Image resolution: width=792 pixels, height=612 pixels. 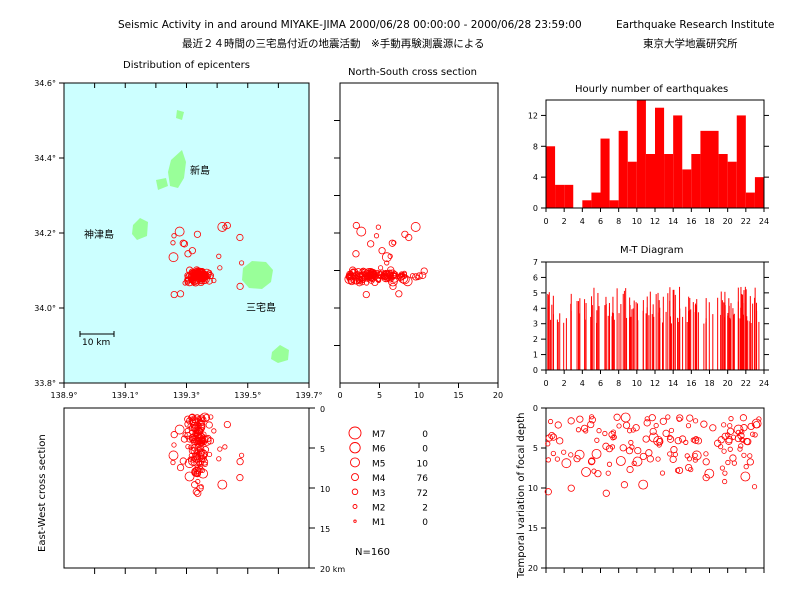 What do you see at coordinates (651, 89) in the screenshot?
I see `hourly-title: Hourly number of earthquakes` at bounding box center [651, 89].